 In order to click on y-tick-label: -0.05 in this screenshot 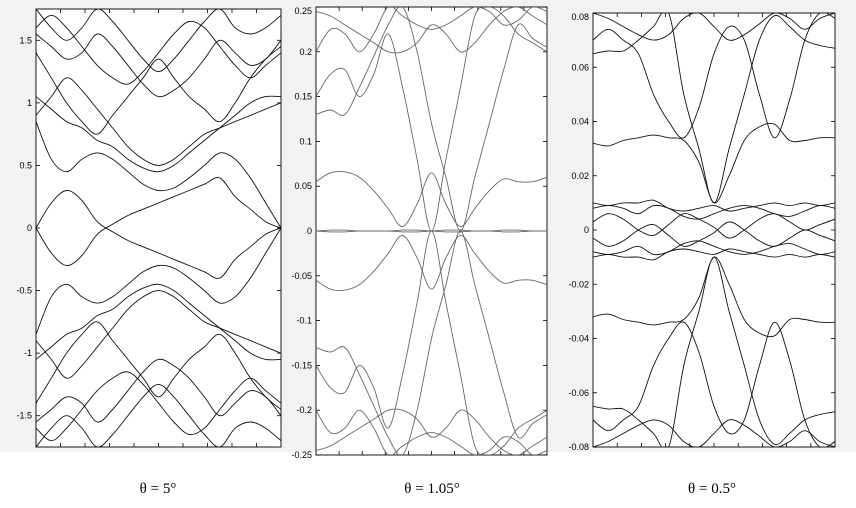, I will do `click(301, 276)`.